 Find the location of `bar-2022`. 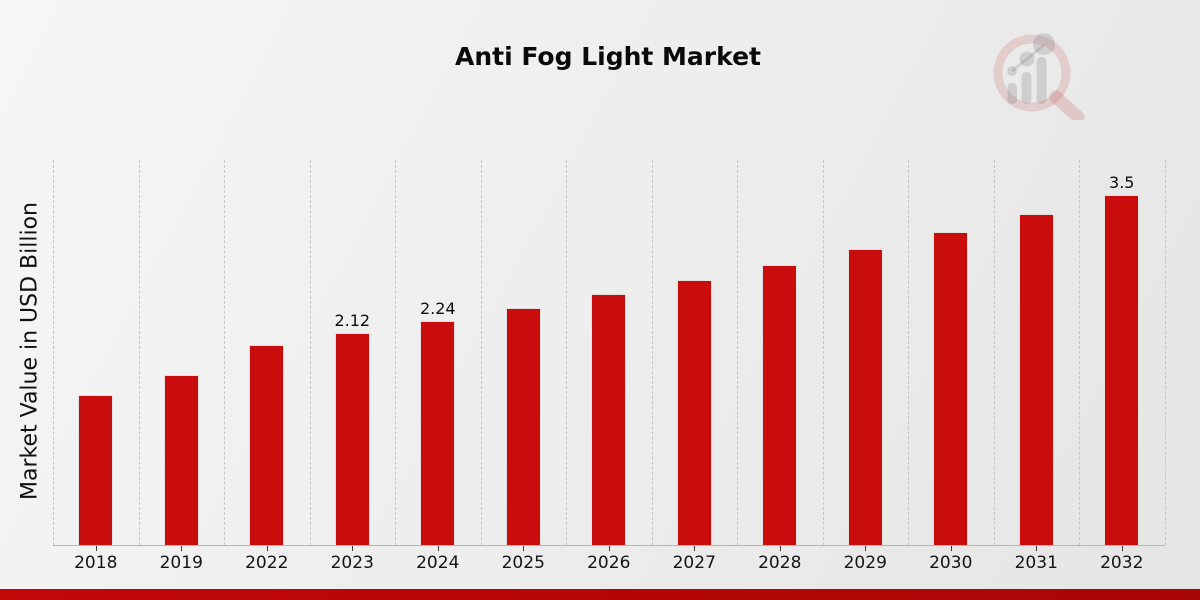

bar-2022 is located at coordinates (267, 445).